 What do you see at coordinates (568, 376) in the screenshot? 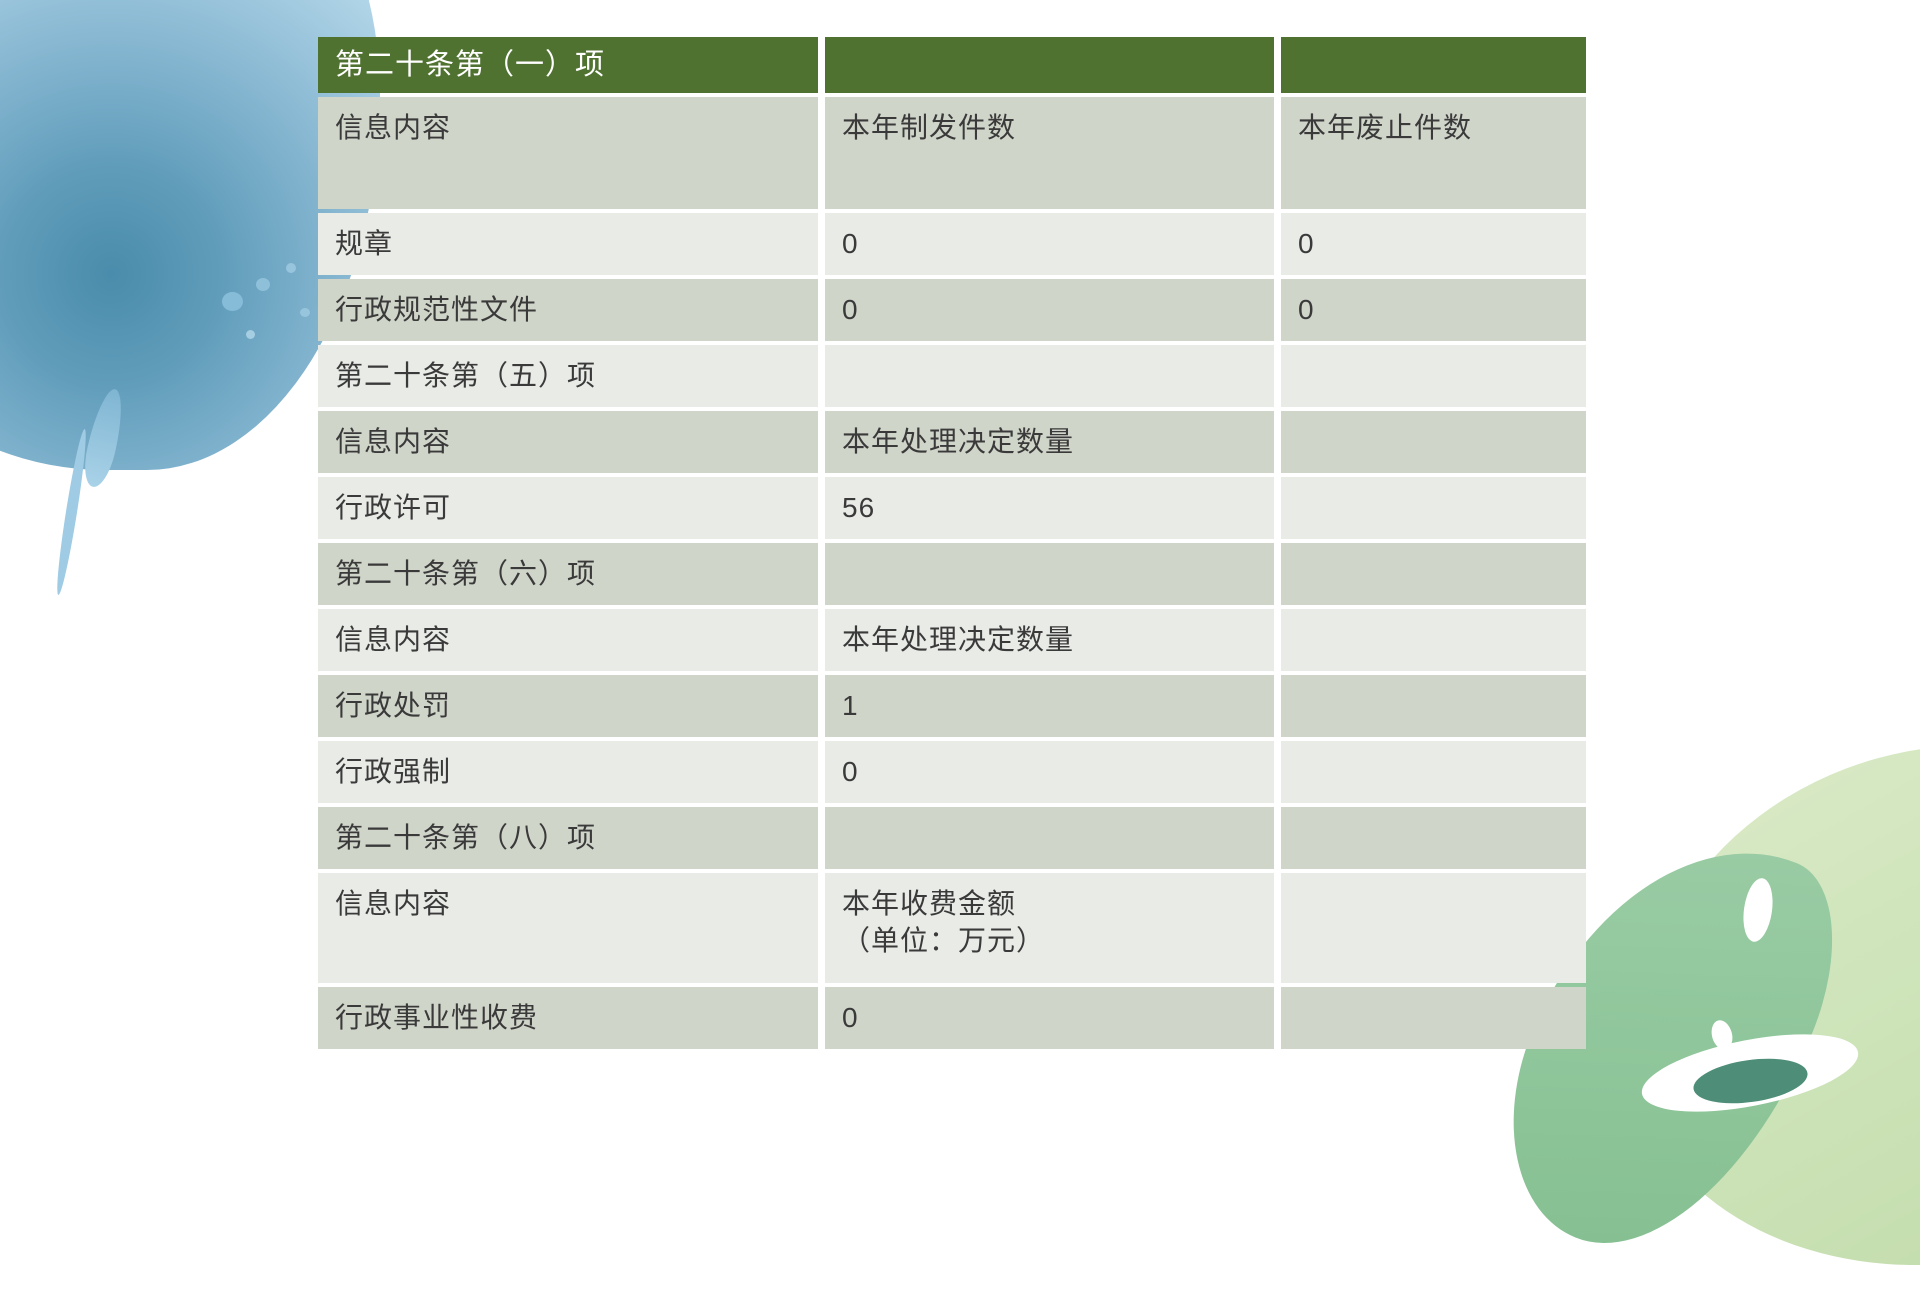
I see `section-title: 第二十条第（五）项` at bounding box center [568, 376].